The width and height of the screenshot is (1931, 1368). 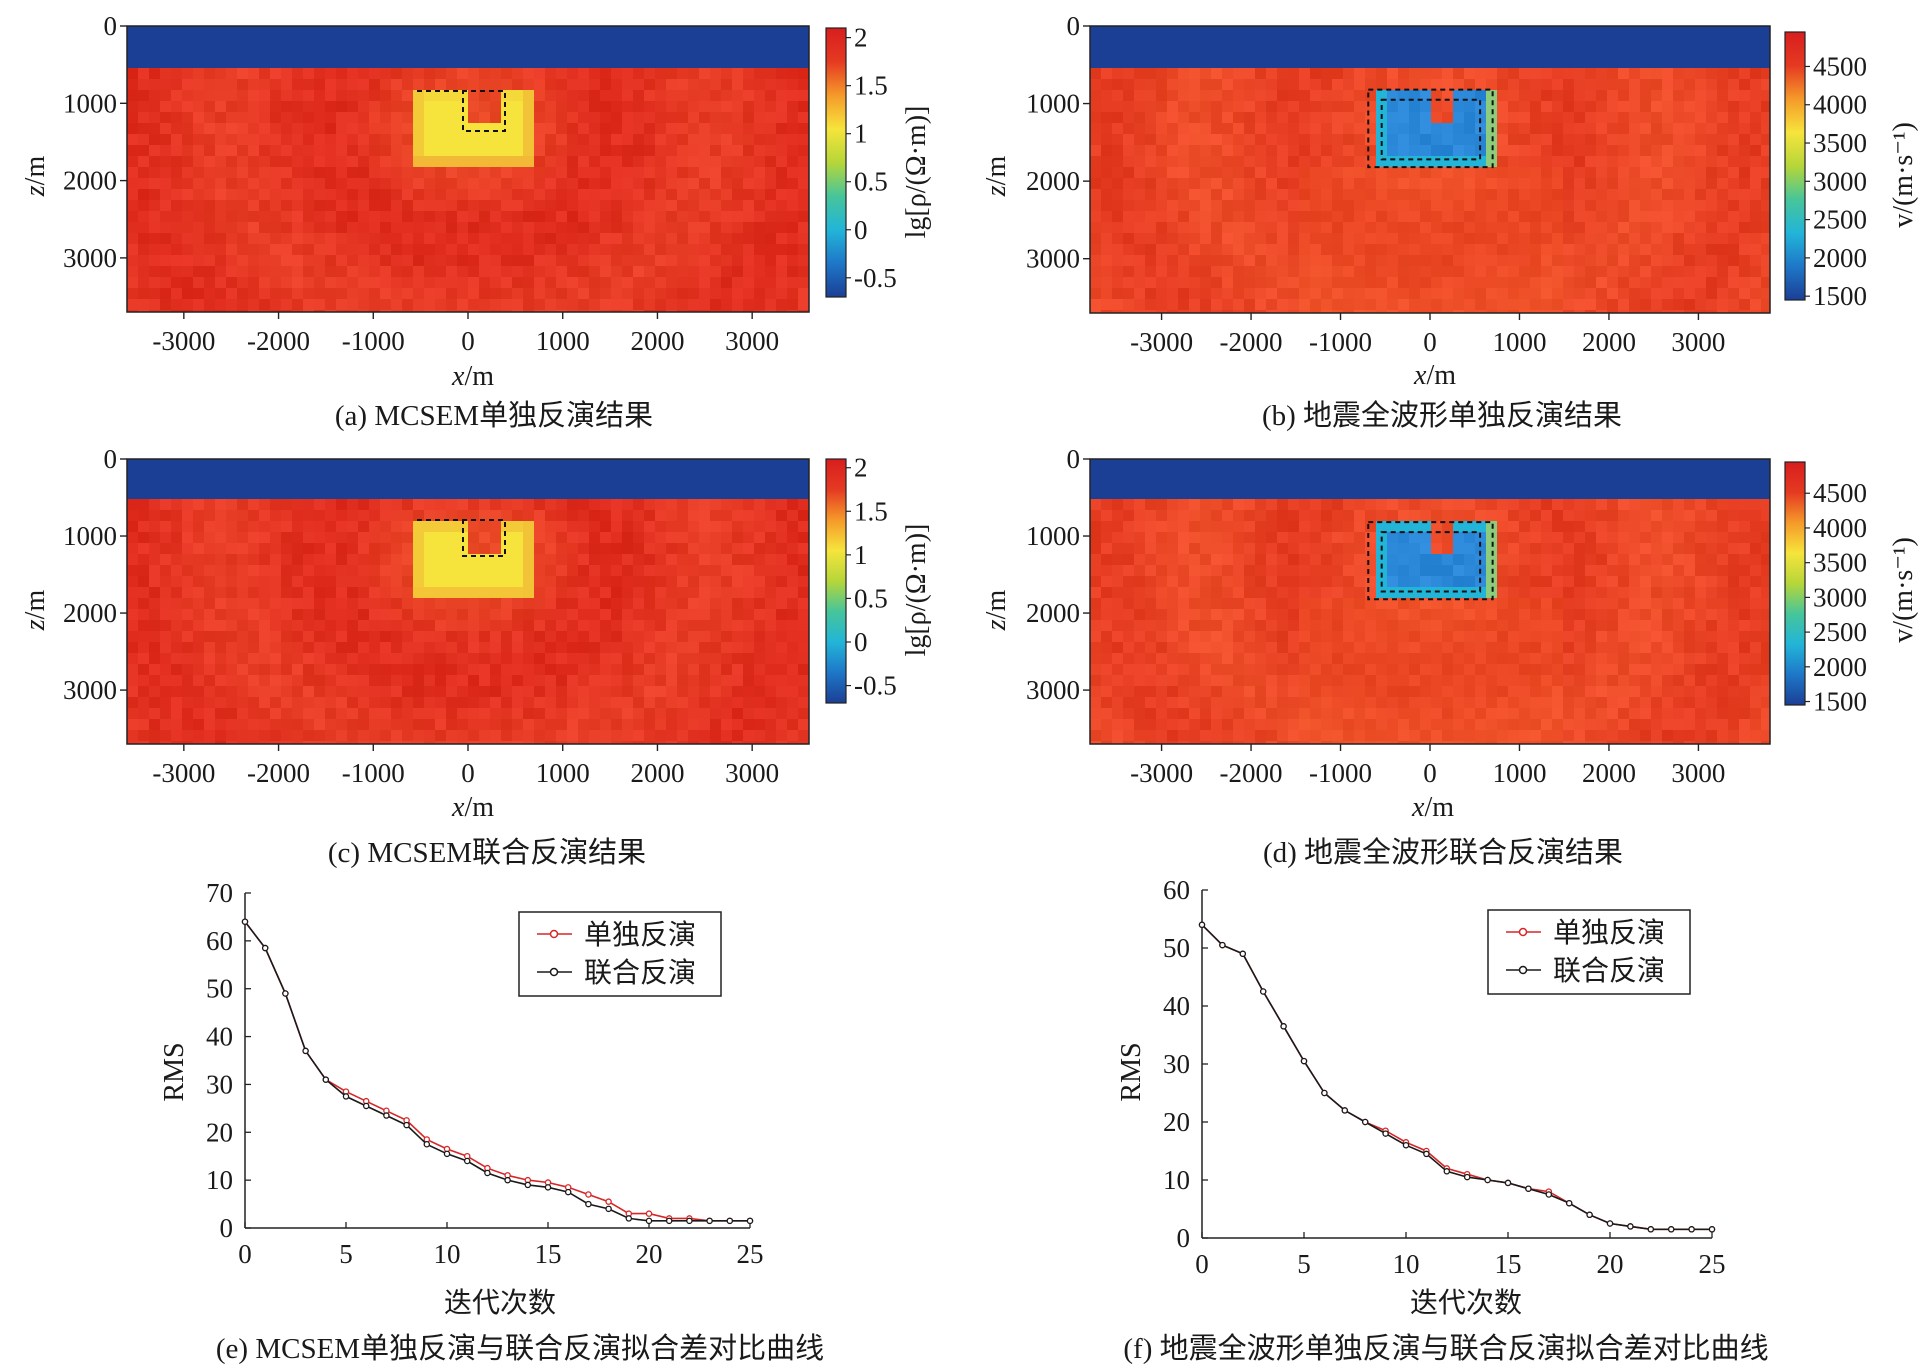 What do you see at coordinates (750, 1254) in the screenshot?
I see `x-tick-label: 25` at bounding box center [750, 1254].